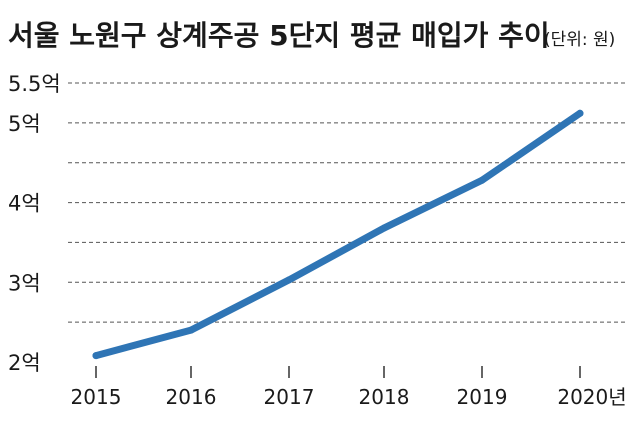 The image size is (640, 426). I want to click on x-tick-label: 2017, so click(289, 397).